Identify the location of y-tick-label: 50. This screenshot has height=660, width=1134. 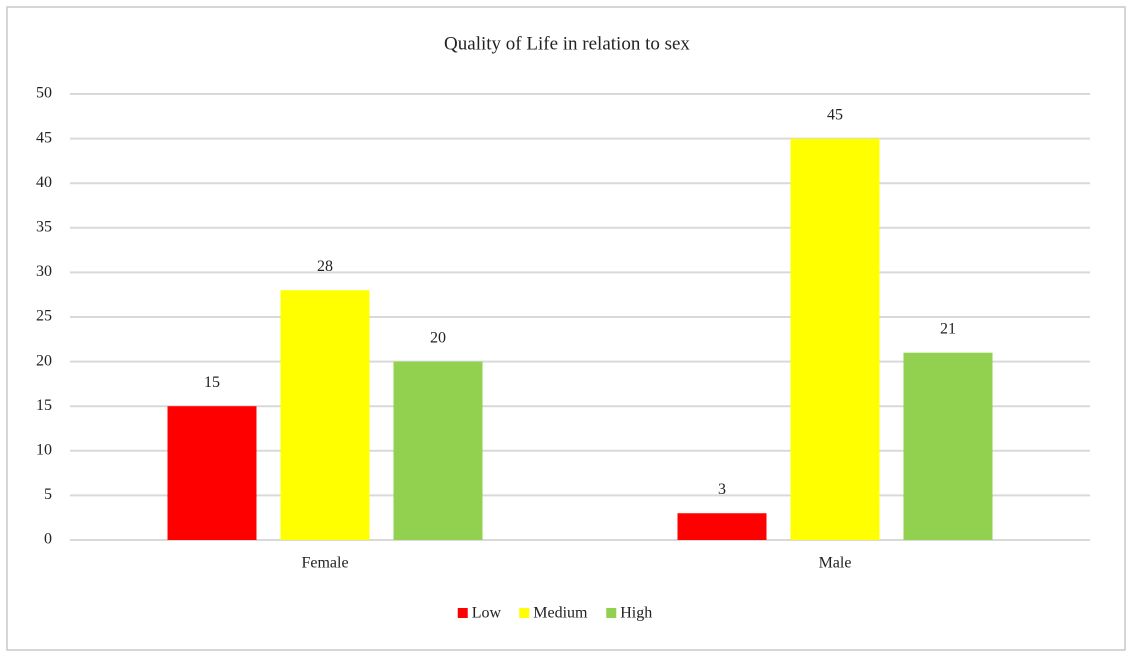
(44, 93).